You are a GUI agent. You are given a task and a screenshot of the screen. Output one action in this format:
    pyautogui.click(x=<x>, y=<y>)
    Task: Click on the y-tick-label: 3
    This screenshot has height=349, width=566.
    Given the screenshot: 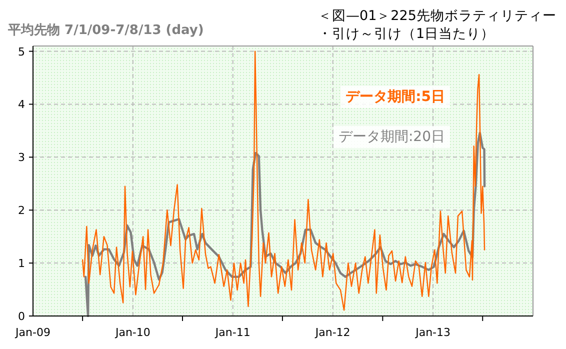 What is the action you would take?
    pyautogui.click(x=21, y=157)
    